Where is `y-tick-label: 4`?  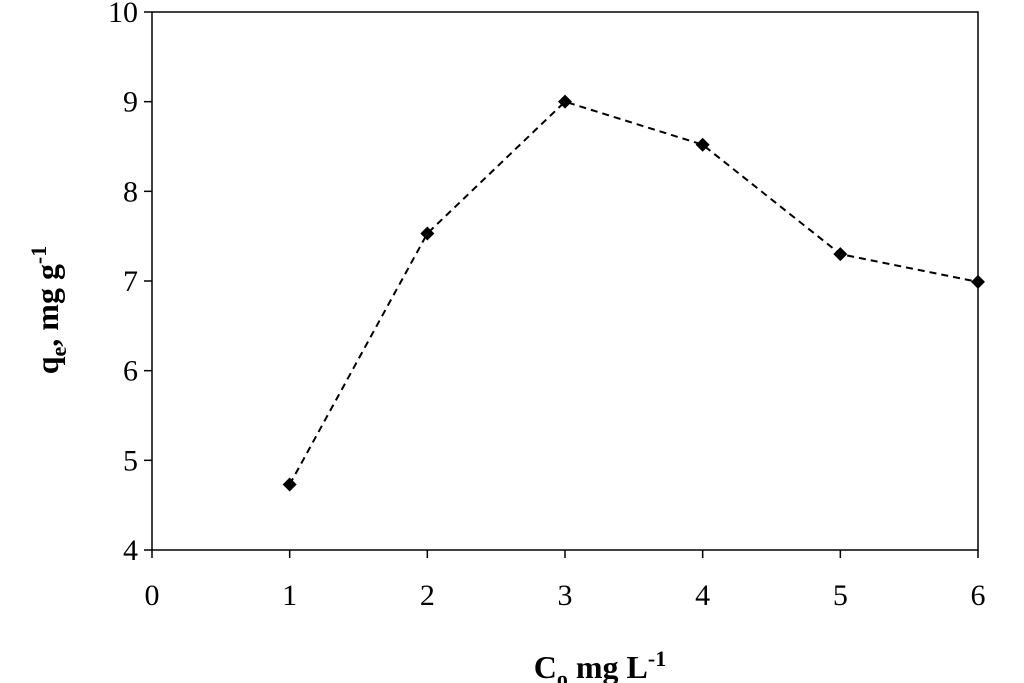 y-tick-label: 4 is located at coordinates (130, 550).